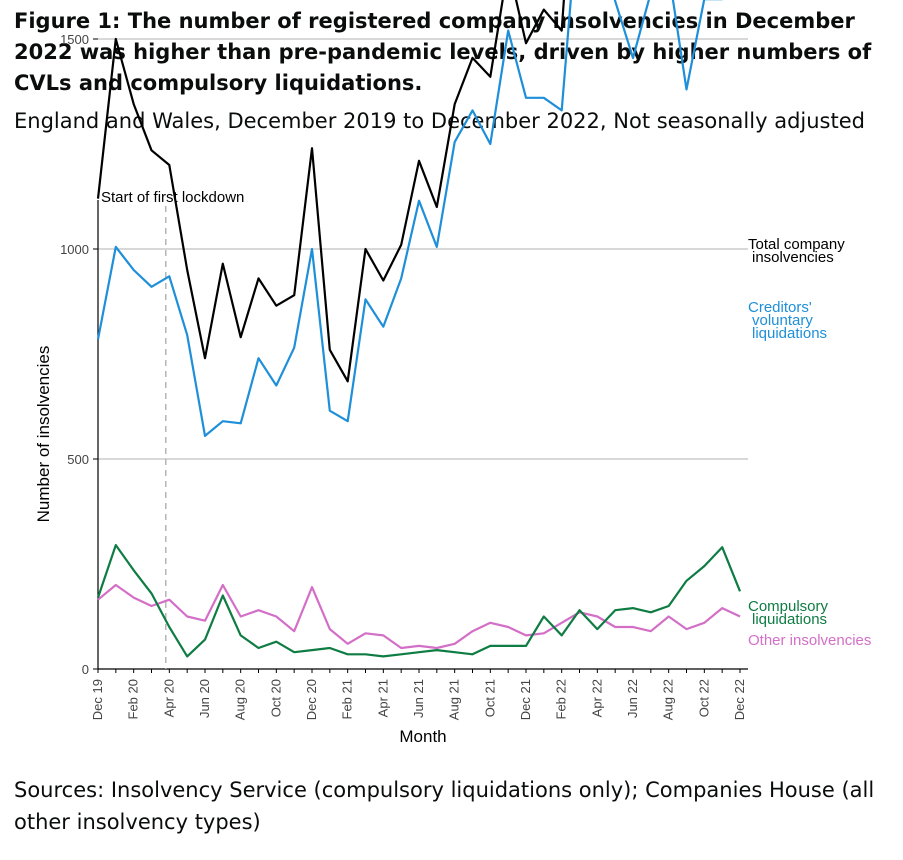 This screenshot has height=860, width=903. I want to click on x-tick-label: Dec 20, so click(311, 699).